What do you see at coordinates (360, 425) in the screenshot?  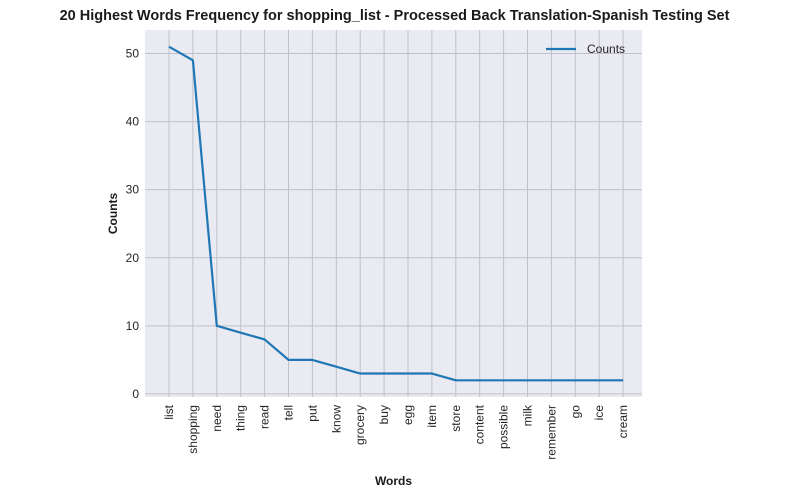 I see `x-tick-label: grocery` at bounding box center [360, 425].